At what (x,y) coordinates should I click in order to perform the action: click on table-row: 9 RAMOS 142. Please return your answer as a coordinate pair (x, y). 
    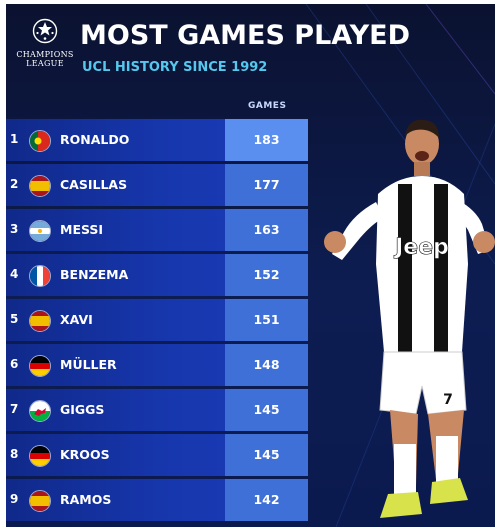
    Looking at the image, I should click on (157, 500).